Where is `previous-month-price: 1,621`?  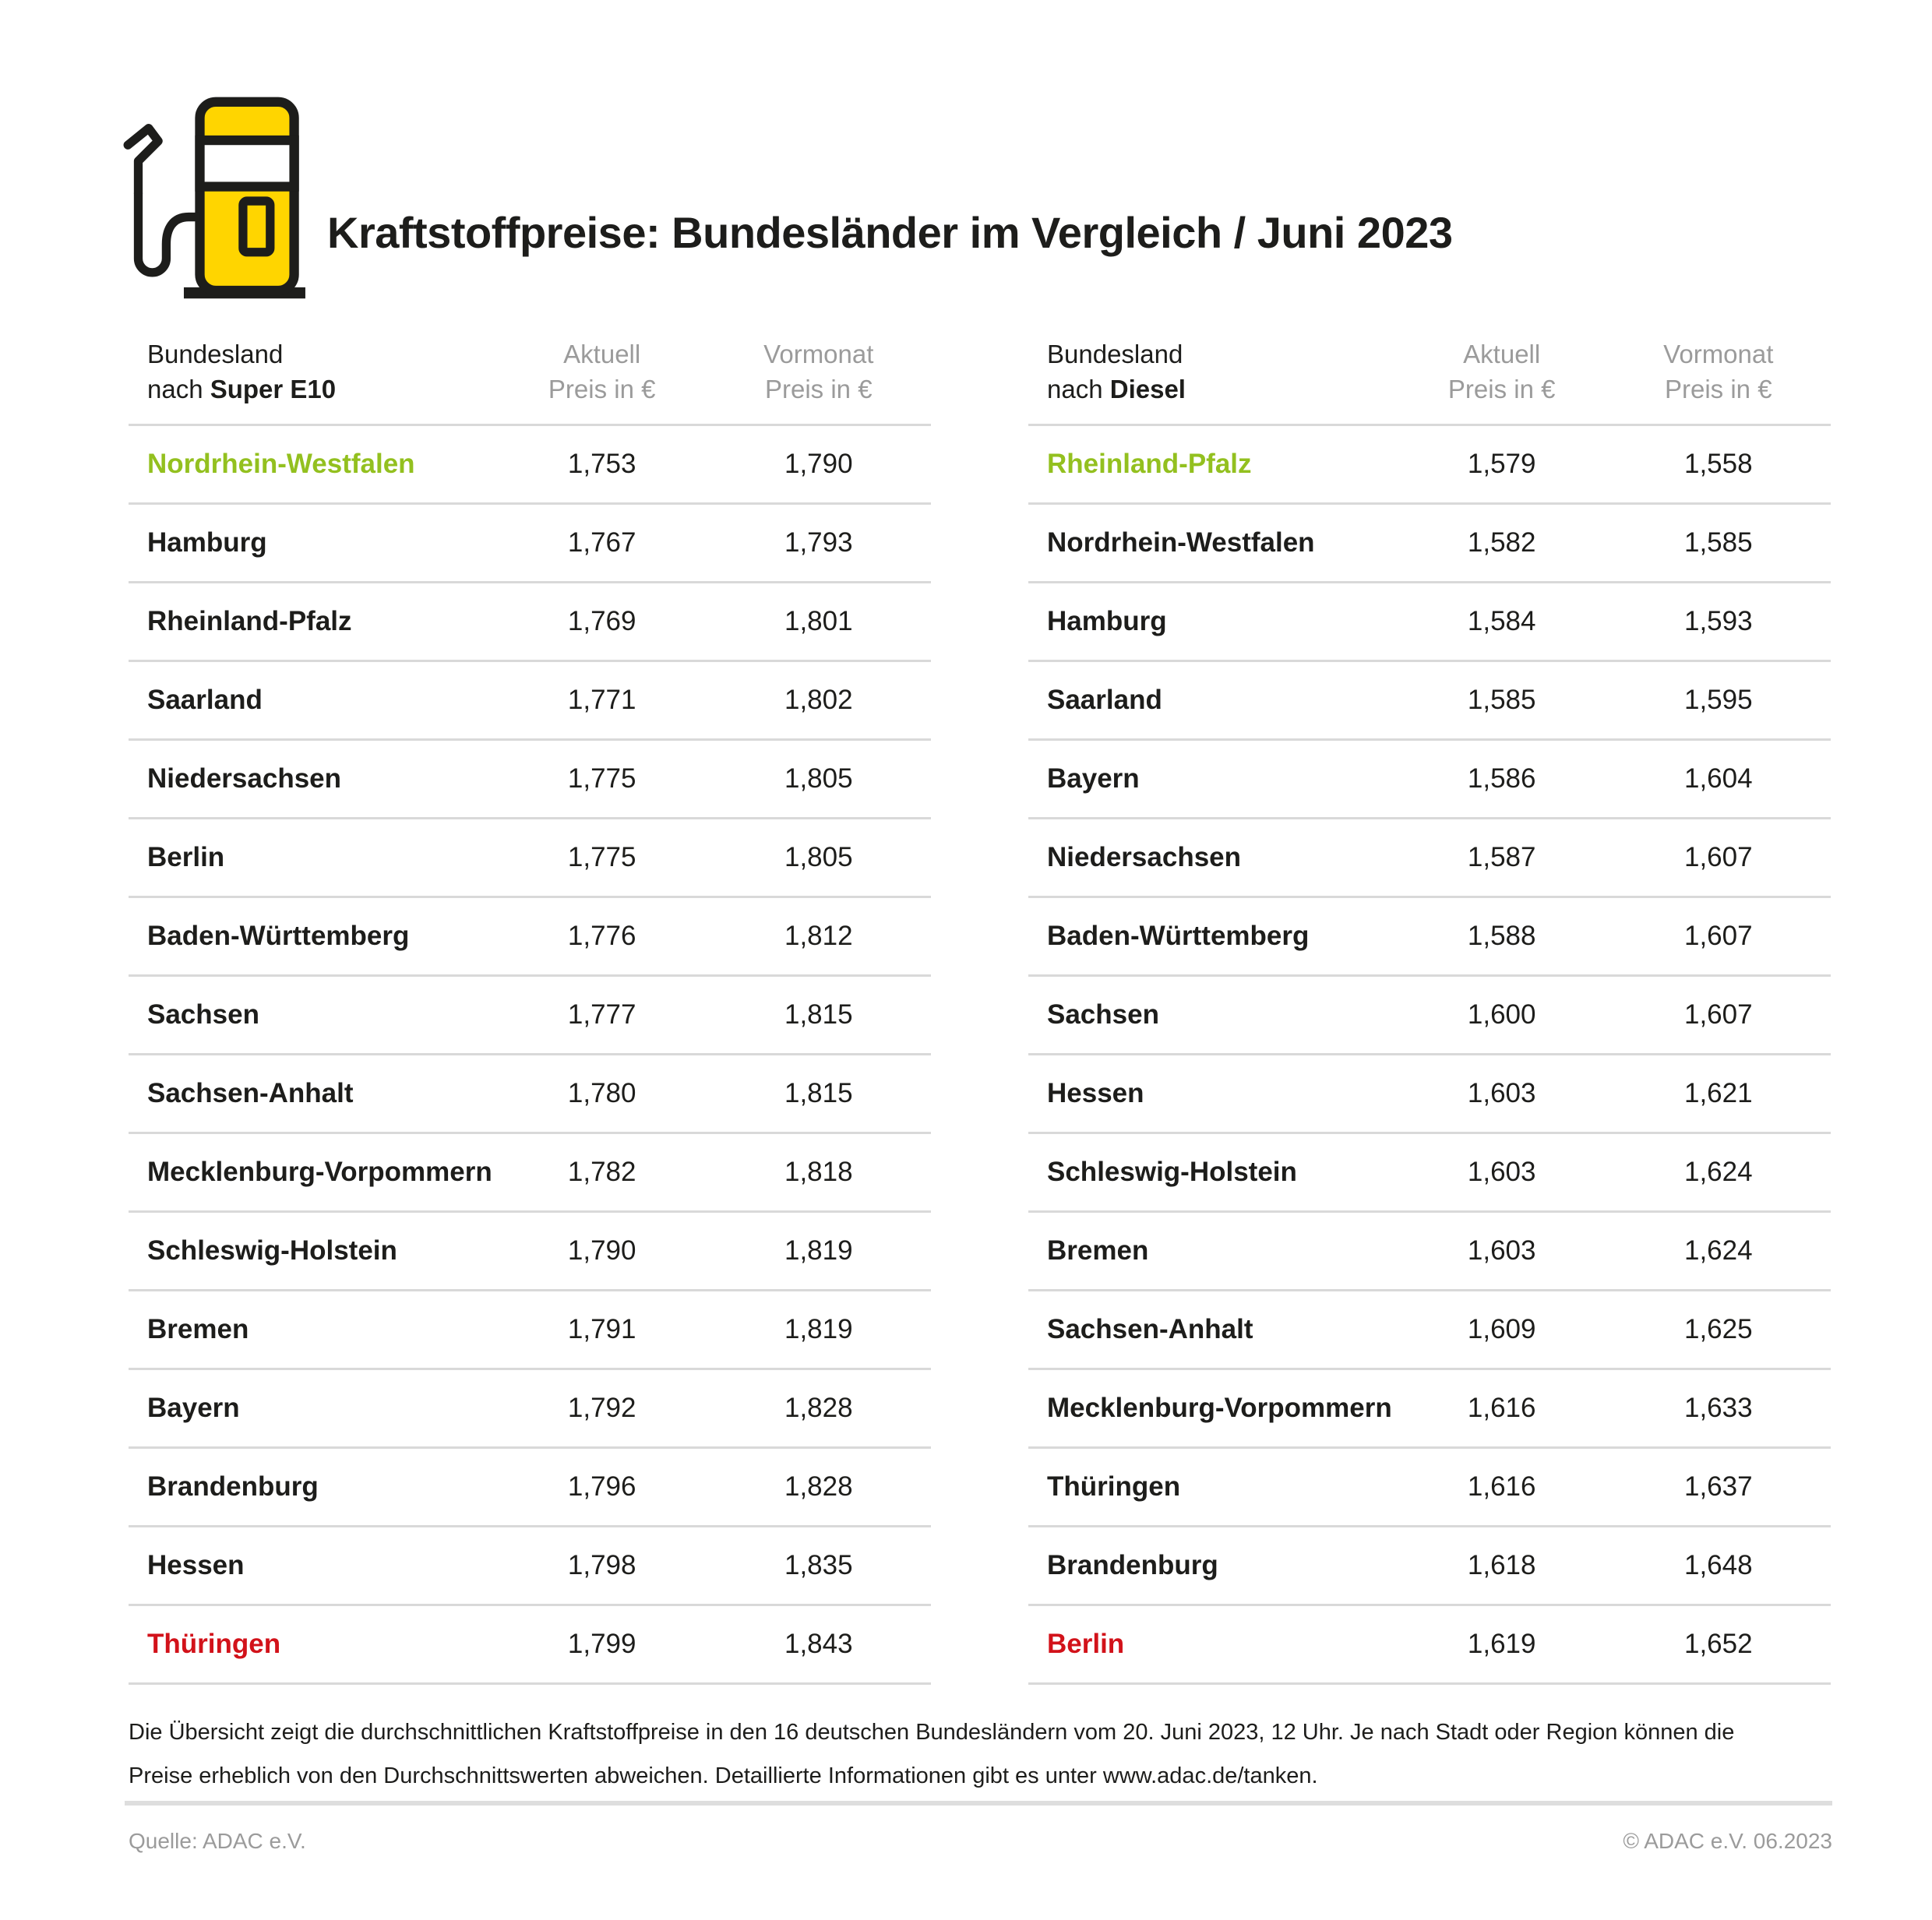
previous-month-price: 1,621 is located at coordinates (1718, 1093).